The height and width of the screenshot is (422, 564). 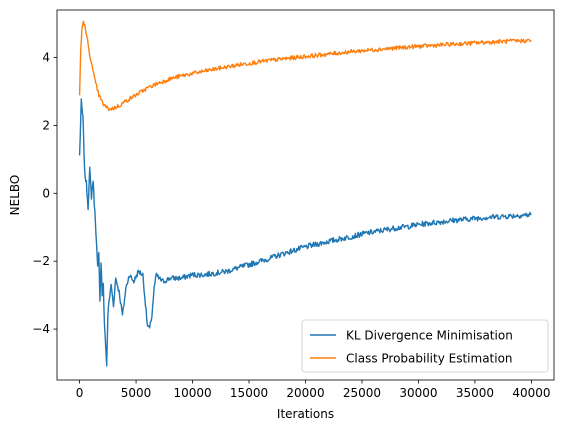 What do you see at coordinates (249, 393) in the screenshot?
I see `x-tick-label: 15000` at bounding box center [249, 393].